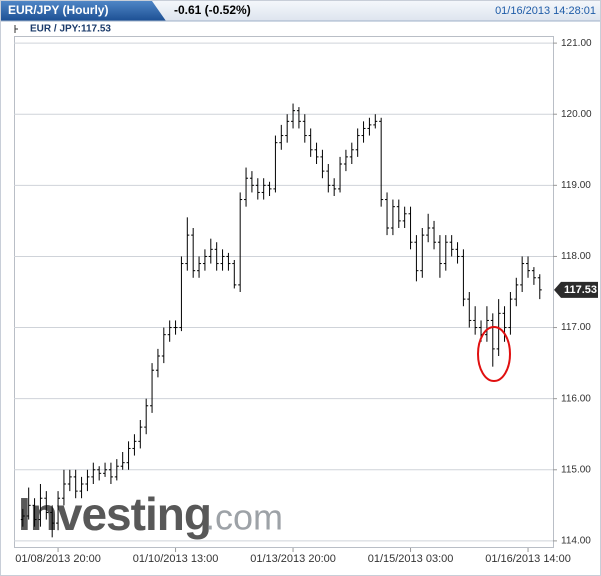 Image resolution: width=601 pixels, height=576 pixels. What do you see at coordinates (576, 256) in the screenshot?
I see `y-tick-label: 118.00` at bounding box center [576, 256].